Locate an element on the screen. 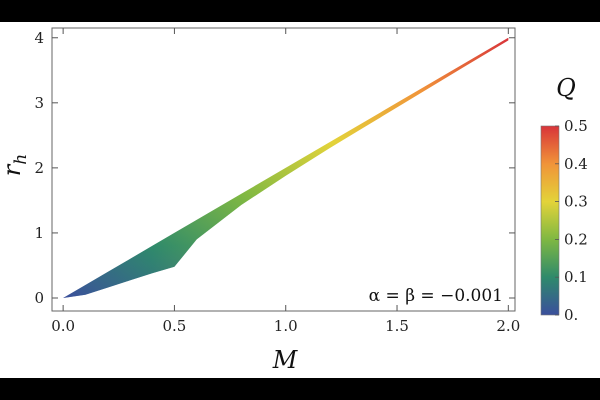 The image size is (600, 400). x-tick-label: 0.5 is located at coordinates (174, 326).